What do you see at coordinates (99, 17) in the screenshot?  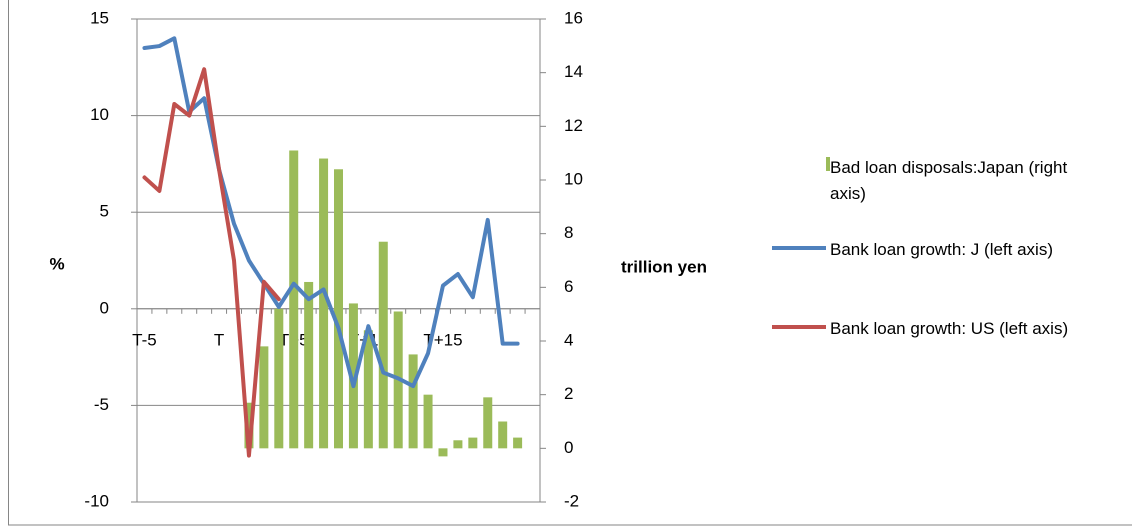 I see `y-tick-label: 15` at bounding box center [99, 17].